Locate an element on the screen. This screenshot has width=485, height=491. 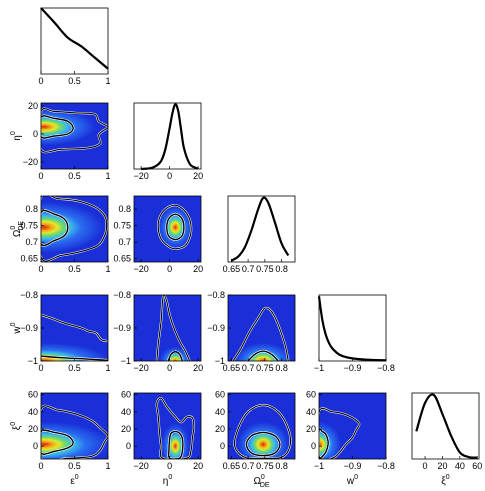
x-axis-label-w: w0 is located at coordinates (352, 480).